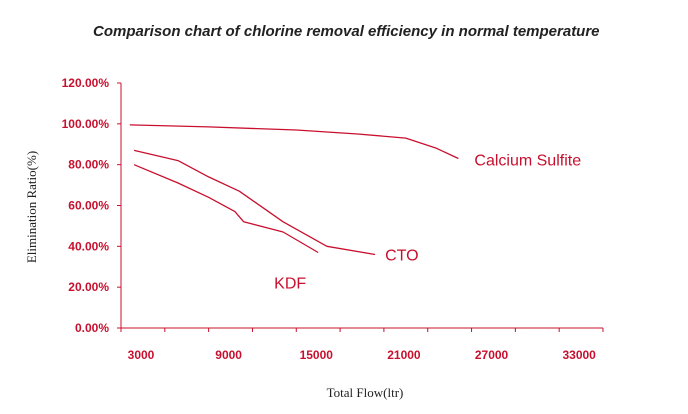 The width and height of the screenshot is (688, 414). What do you see at coordinates (290, 283) in the screenshot?
I see `series-label: KDF` at bounding box center [290, 283].